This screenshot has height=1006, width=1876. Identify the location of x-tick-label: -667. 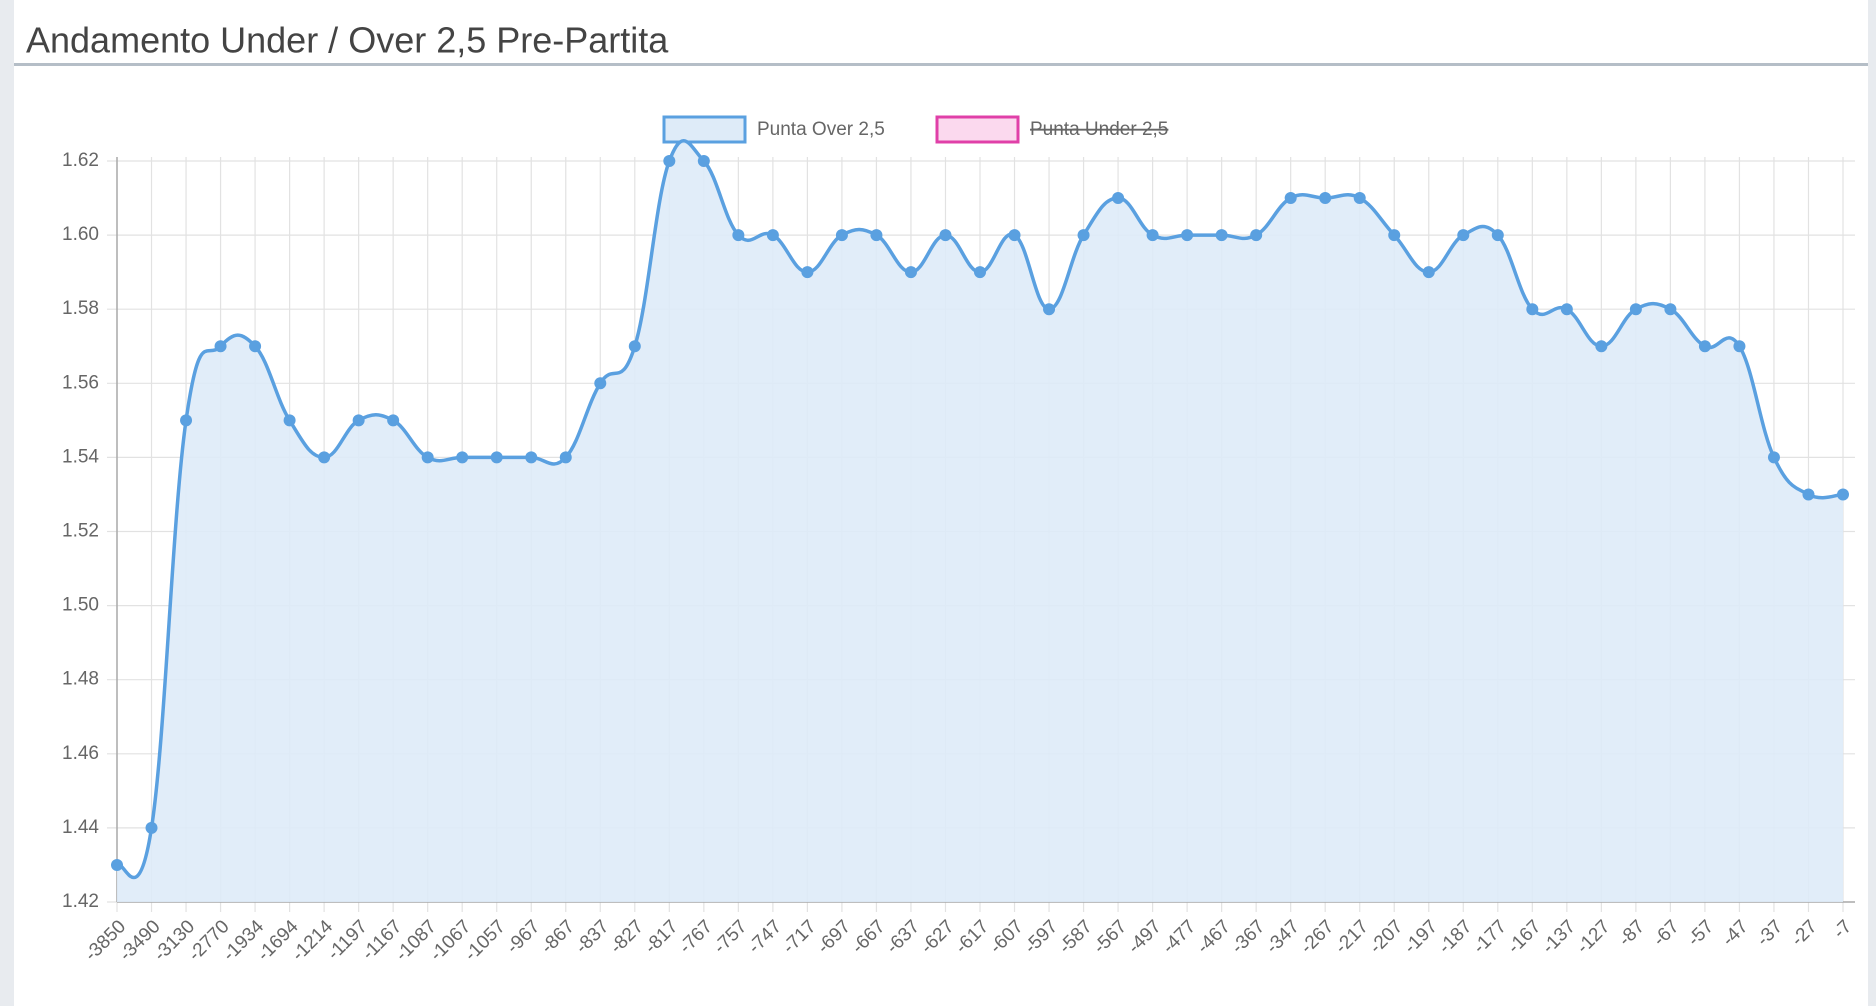
(869, 937).